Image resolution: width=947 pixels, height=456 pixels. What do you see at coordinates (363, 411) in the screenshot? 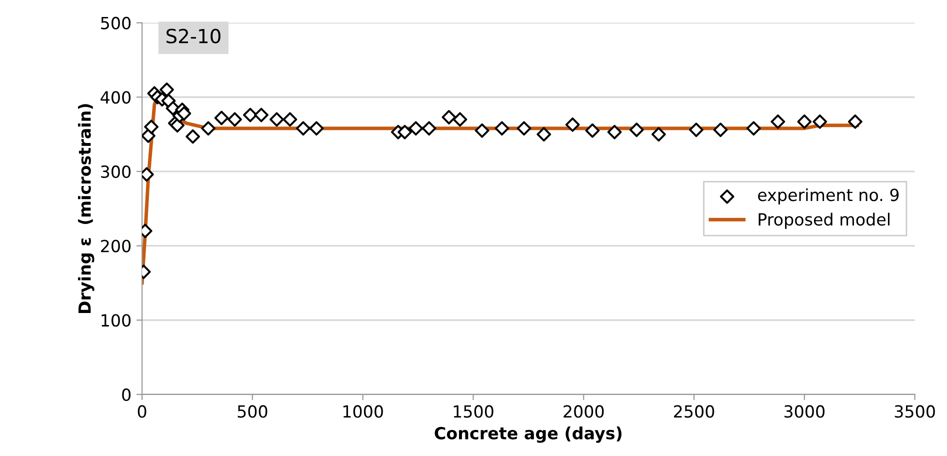
I see `x-tick-label: 1000` at bounding box center [363, 411].